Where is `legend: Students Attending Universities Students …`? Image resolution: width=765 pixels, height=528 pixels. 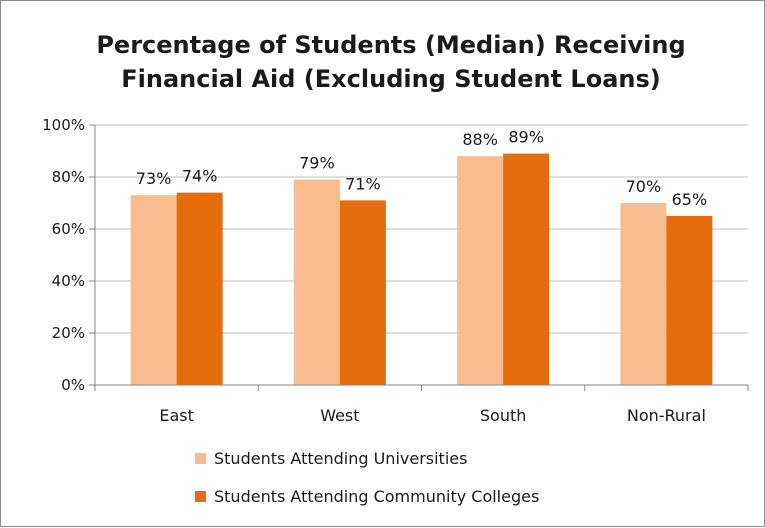 legend: Students Attending Universities Students … is located at coordinates (367, 477).